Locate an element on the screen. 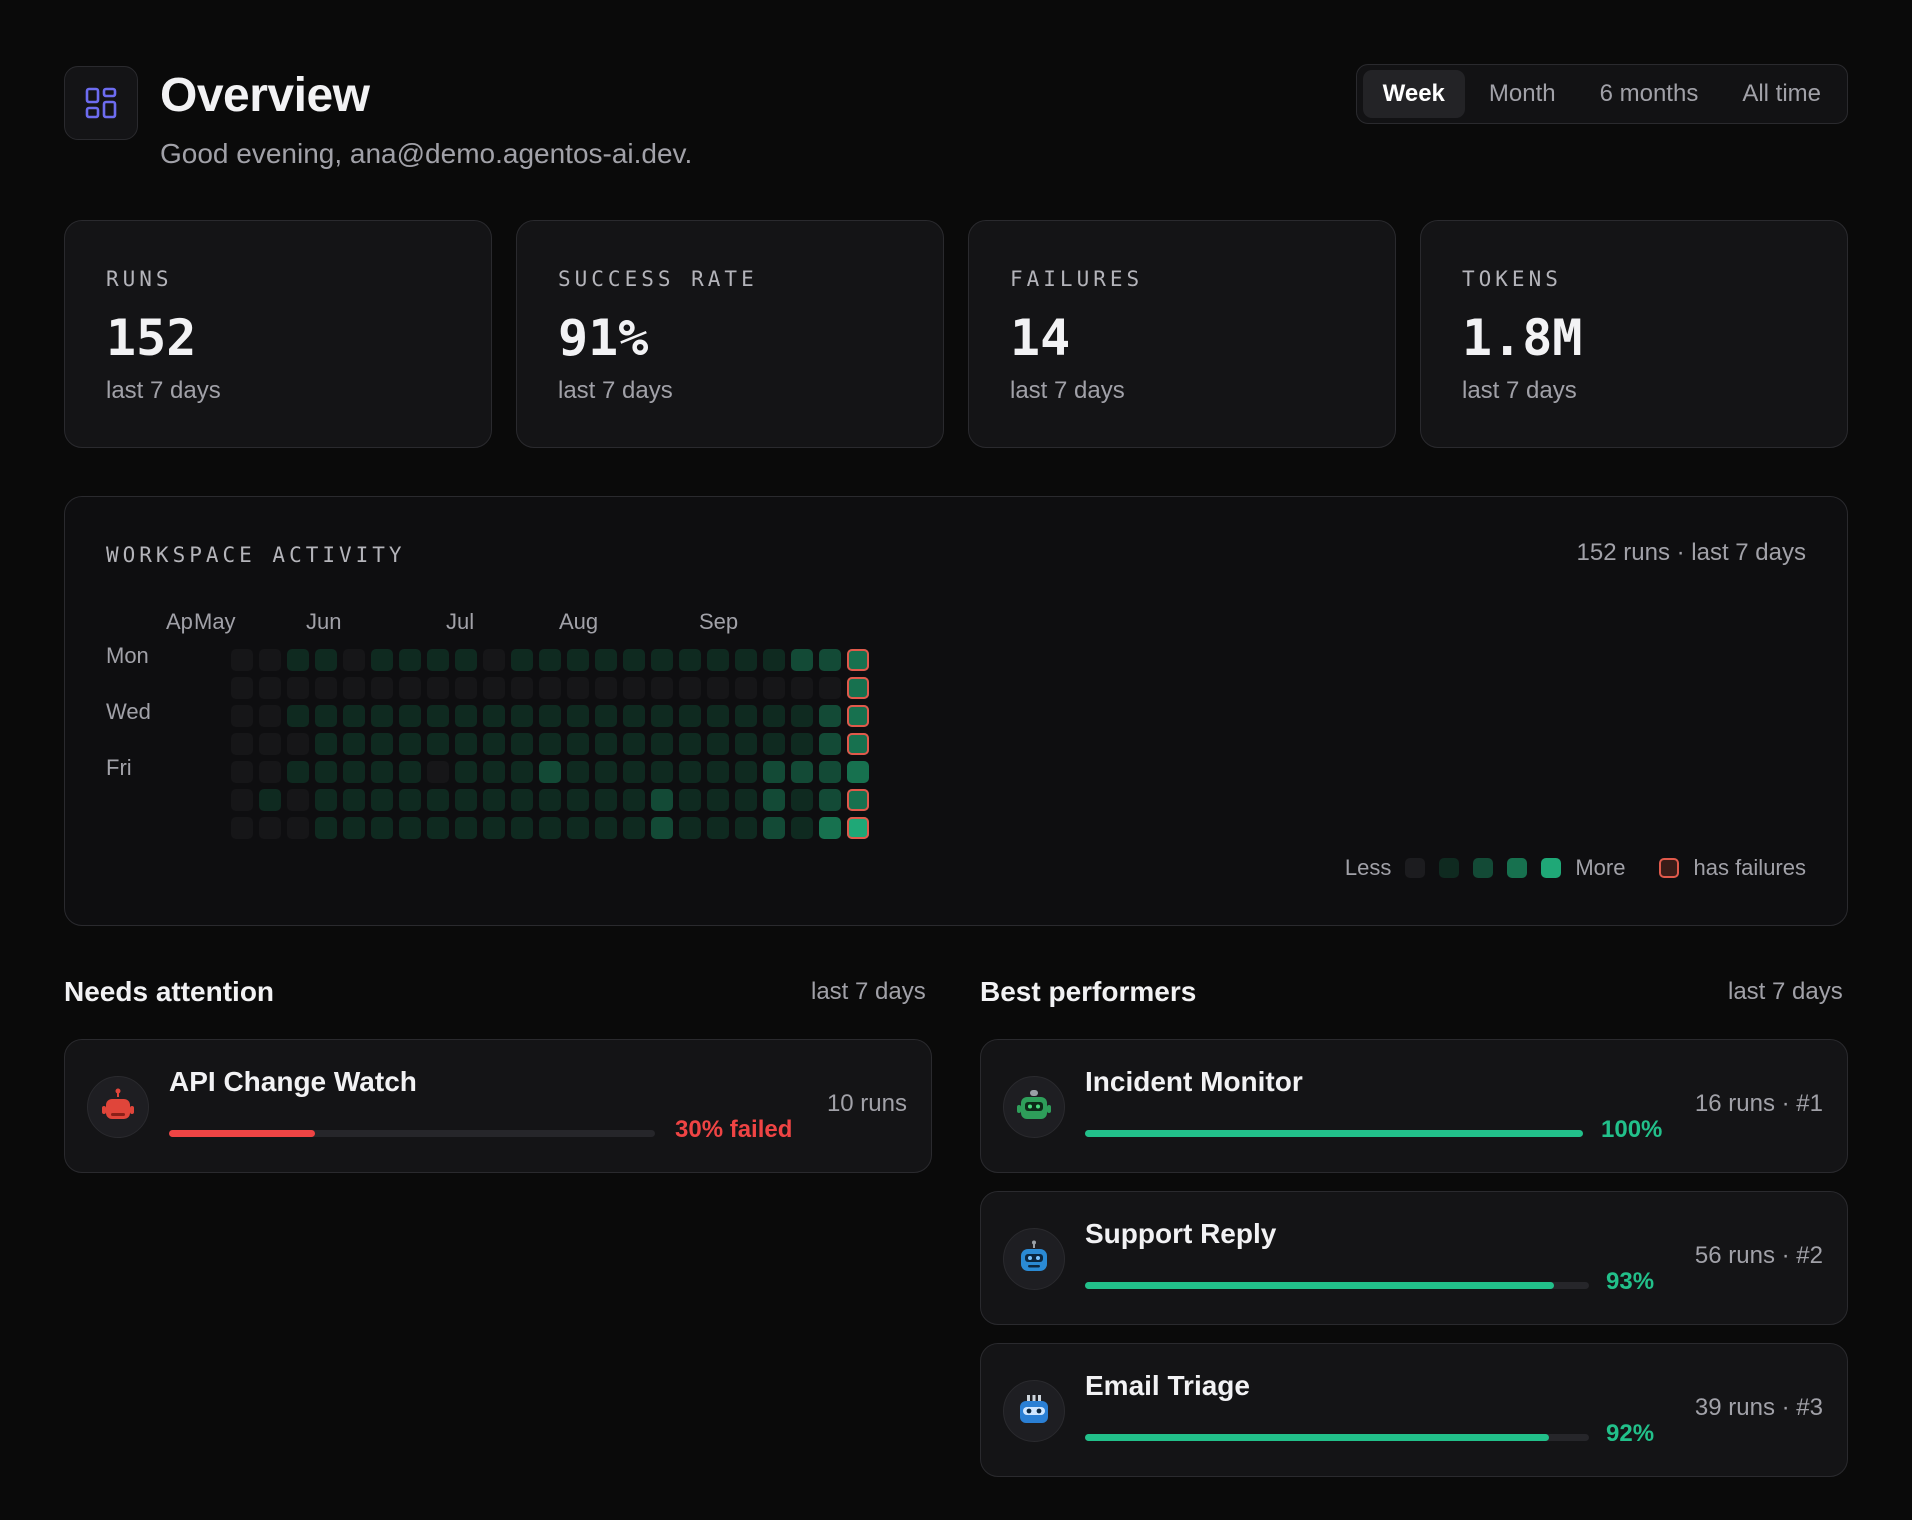 The height and width of the screenshot is (1520, 1912). range-week-button: Week is located at coordinates (1413, 94).